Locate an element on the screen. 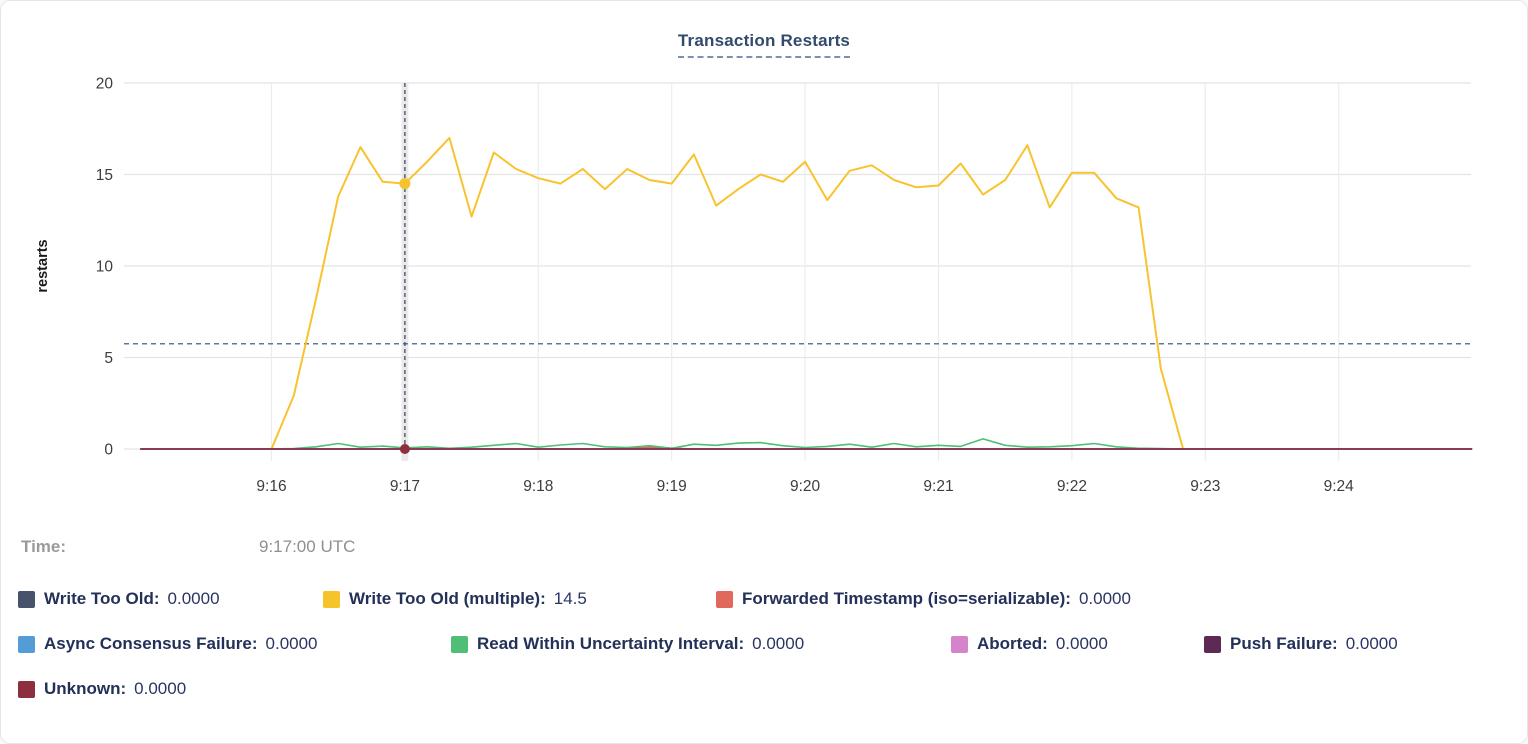 This screenshot has height=744, width=1528. x-tick-label: 9:18 is located at coordinates (538, 486).